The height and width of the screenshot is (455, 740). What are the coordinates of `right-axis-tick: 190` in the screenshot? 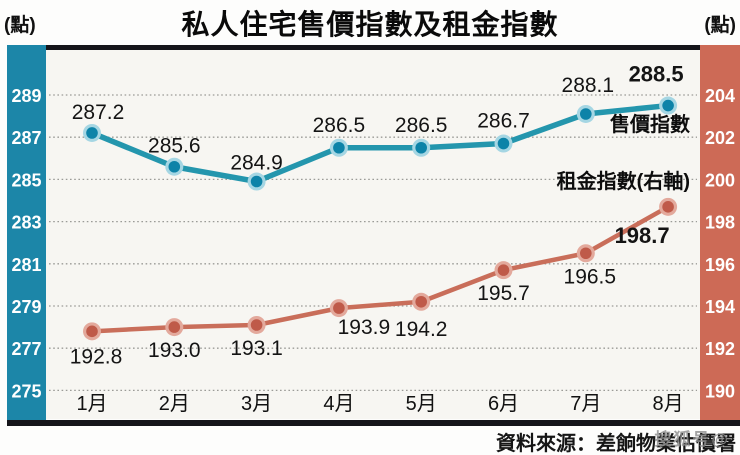 It's located at (720, 391).